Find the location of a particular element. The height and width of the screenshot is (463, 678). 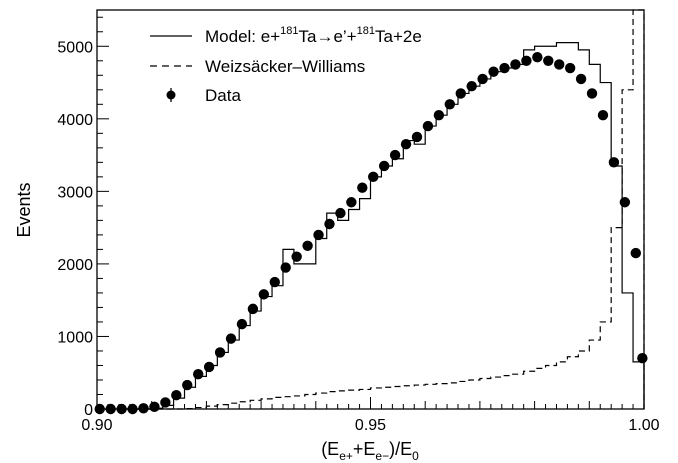

y-tick-label: 4000 is located at coordinates (75, 120).